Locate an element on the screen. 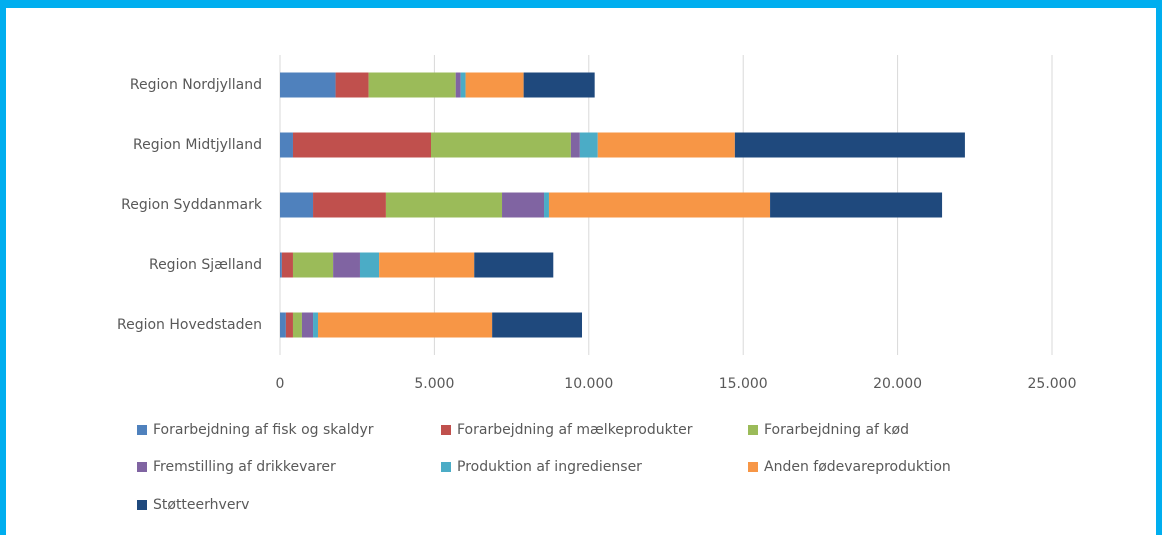  y-tick-label: Region Syddanmark is located at coordinates (192, 205).